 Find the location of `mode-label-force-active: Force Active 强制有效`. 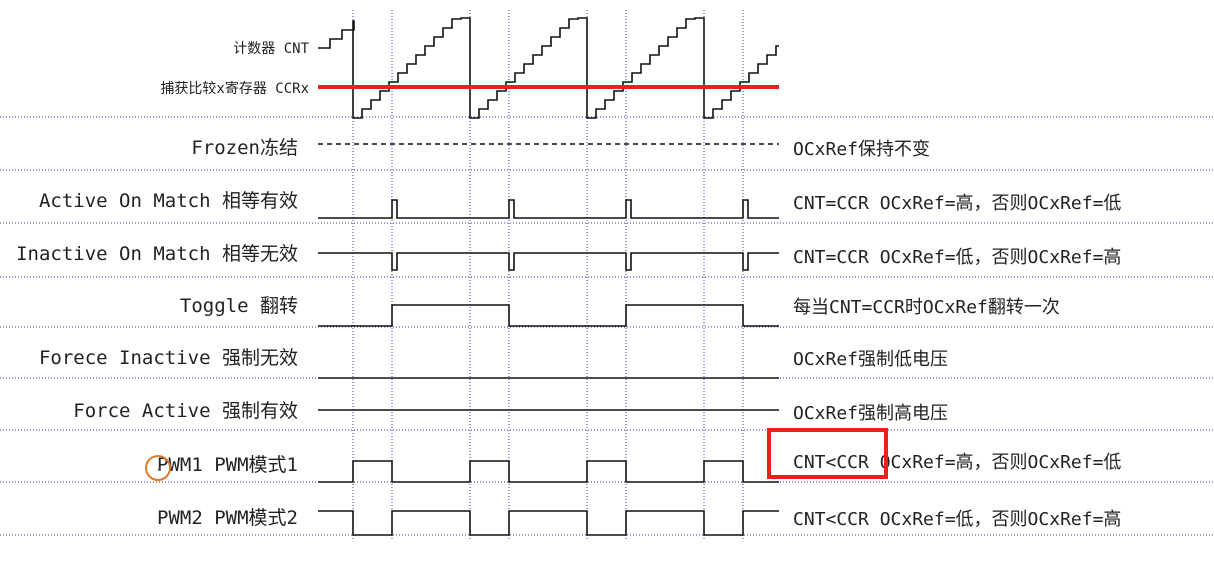

mode-label-force-active: Force Active 强制有效 is located at coordinates (185, 411).